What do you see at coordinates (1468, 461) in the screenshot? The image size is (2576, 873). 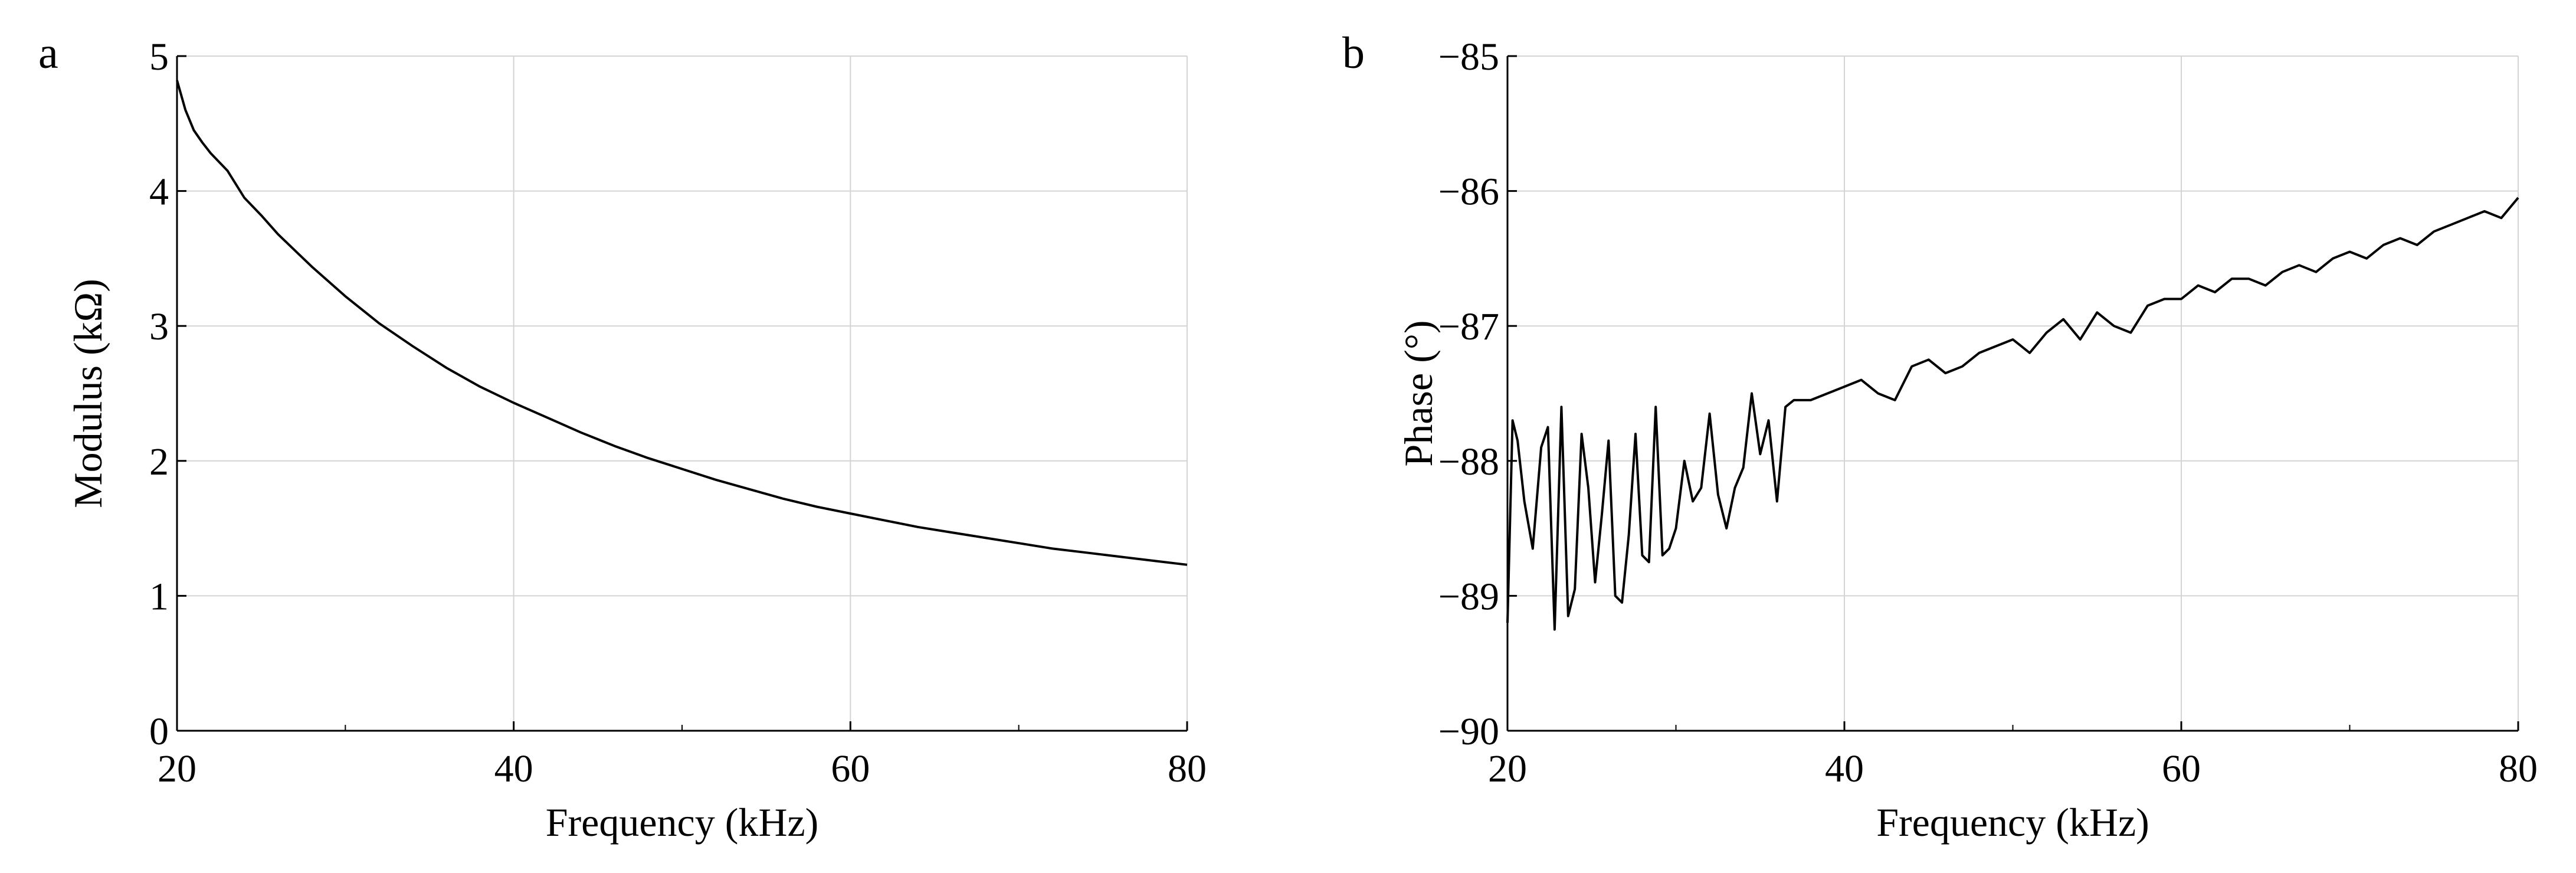 I see `y-tick-label: −88` at bounding box center [1468, 461].